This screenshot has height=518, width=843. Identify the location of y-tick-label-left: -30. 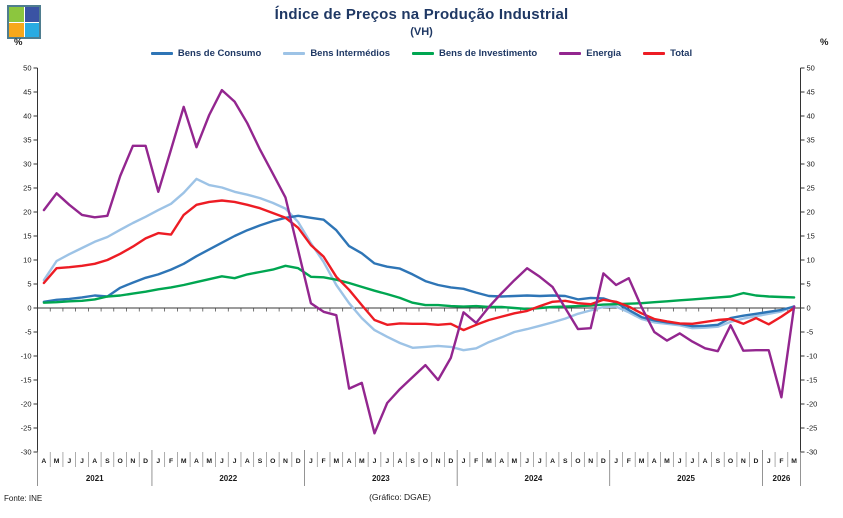
(26, 452).